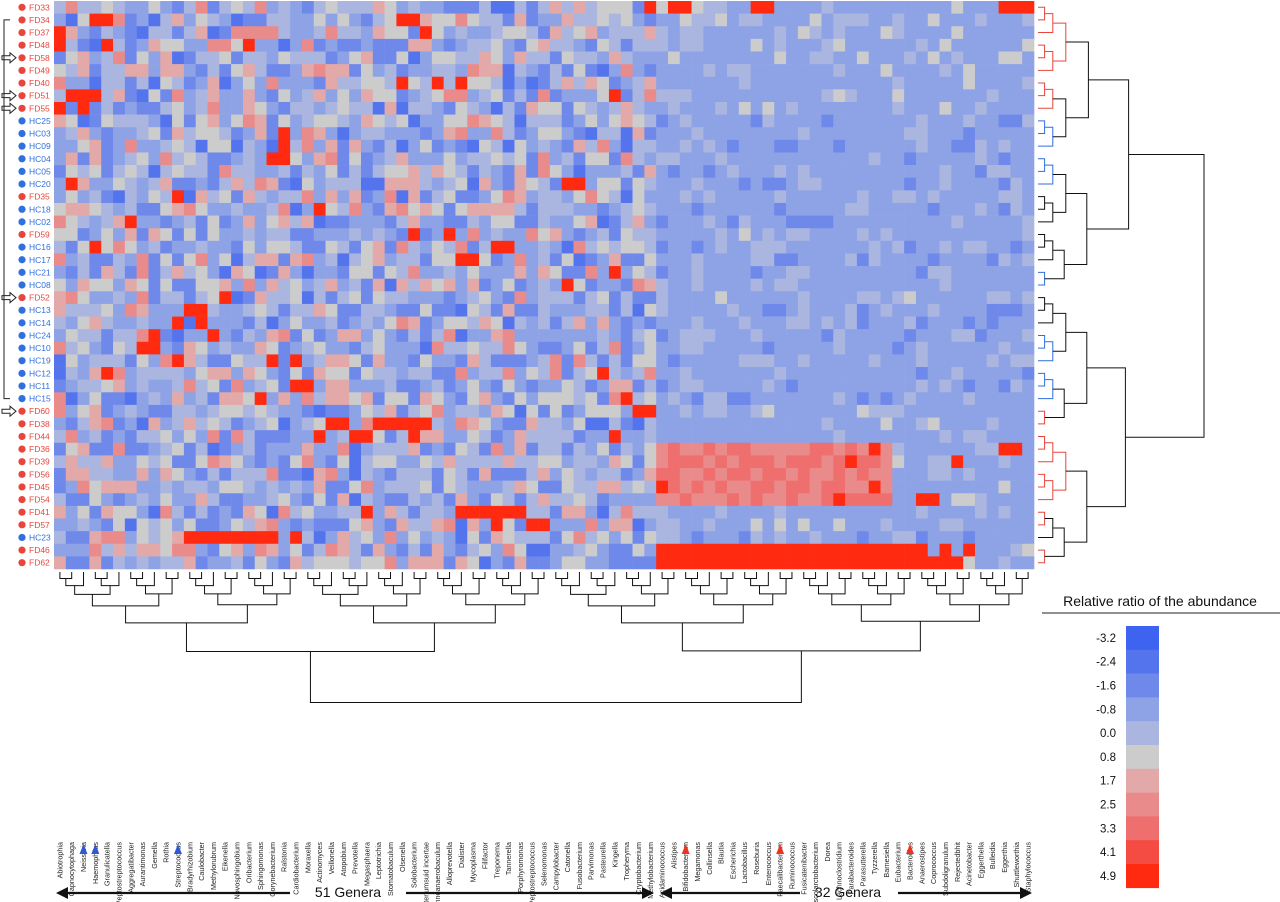 This screenshot has height=902, width=1280. What do you see at coordinates (9, 95) in the screenshot?
I see `row-arrow-marker` at bounding box center [9, 95].